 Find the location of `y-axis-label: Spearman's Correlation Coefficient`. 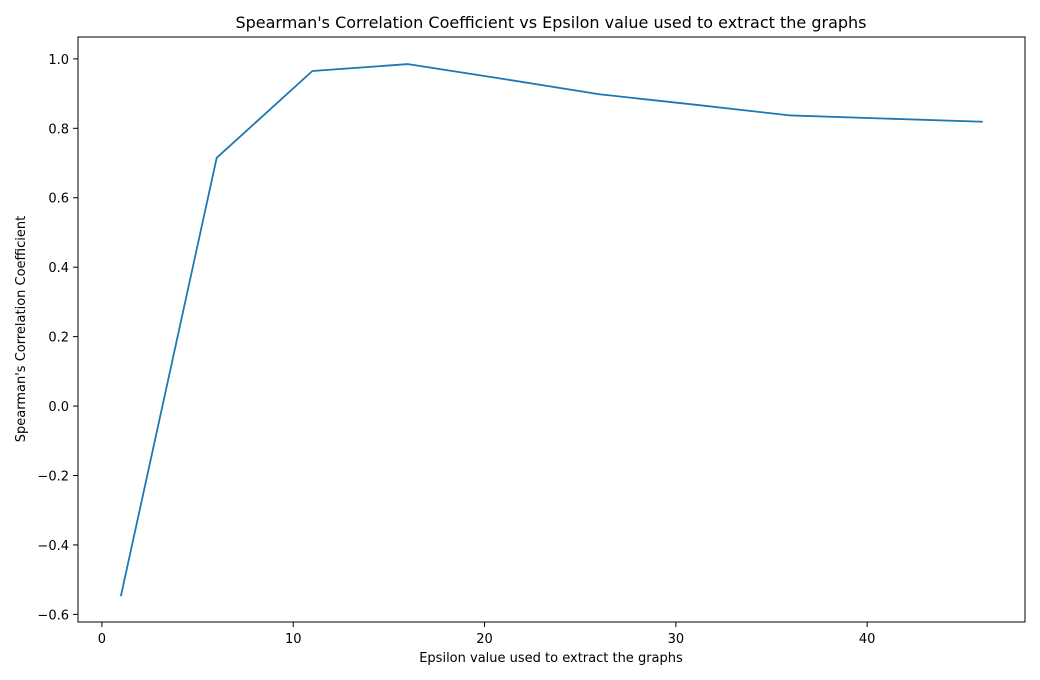

y-axis-label: Spearman's Correlation Coefficient is located at coordinates (21, 329).